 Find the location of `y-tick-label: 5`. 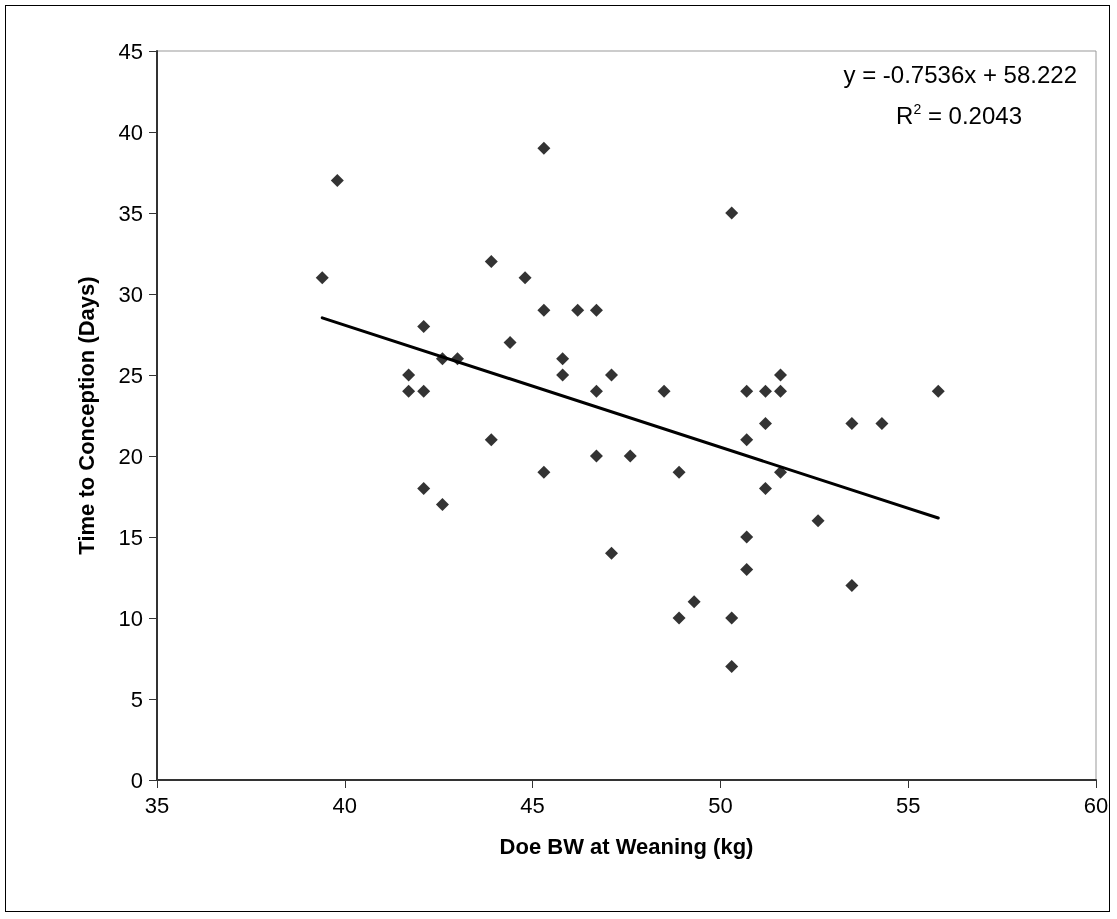

y-tick-label: 5 is located at coordinates (136, 699).